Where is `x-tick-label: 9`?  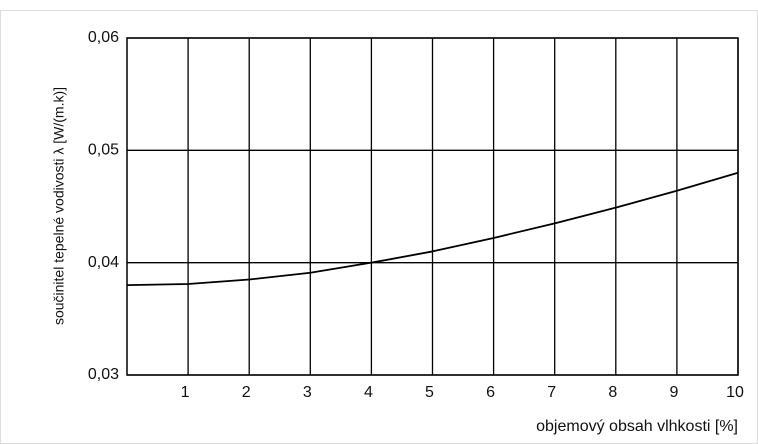 x-tick-label: 9 is located at coordinates (673, 392).